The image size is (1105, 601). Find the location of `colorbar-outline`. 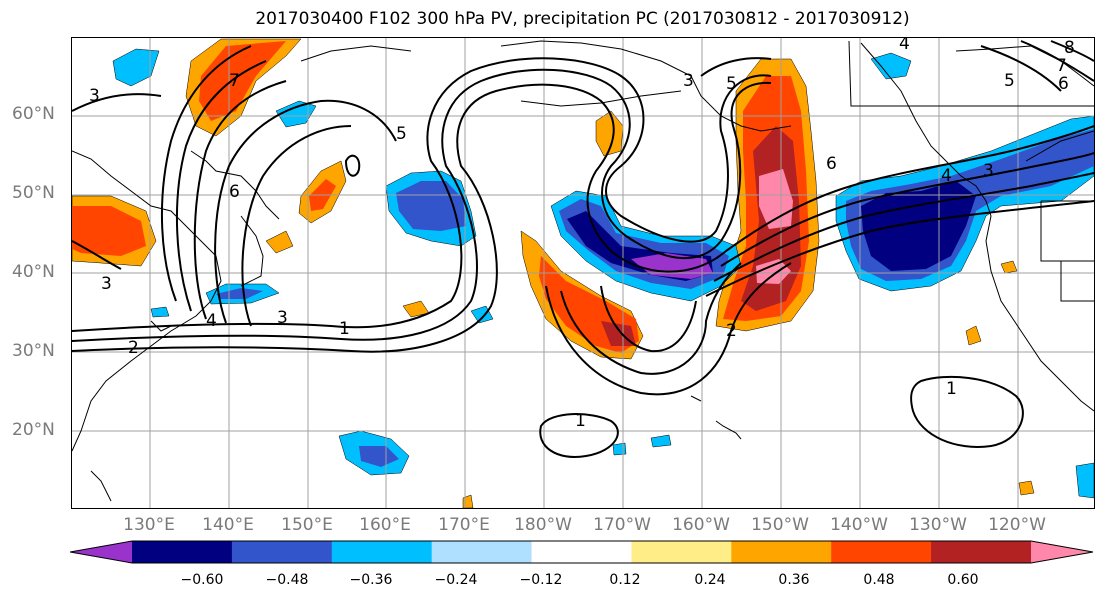

colorbar-outline is located at coordinates (582, 552).